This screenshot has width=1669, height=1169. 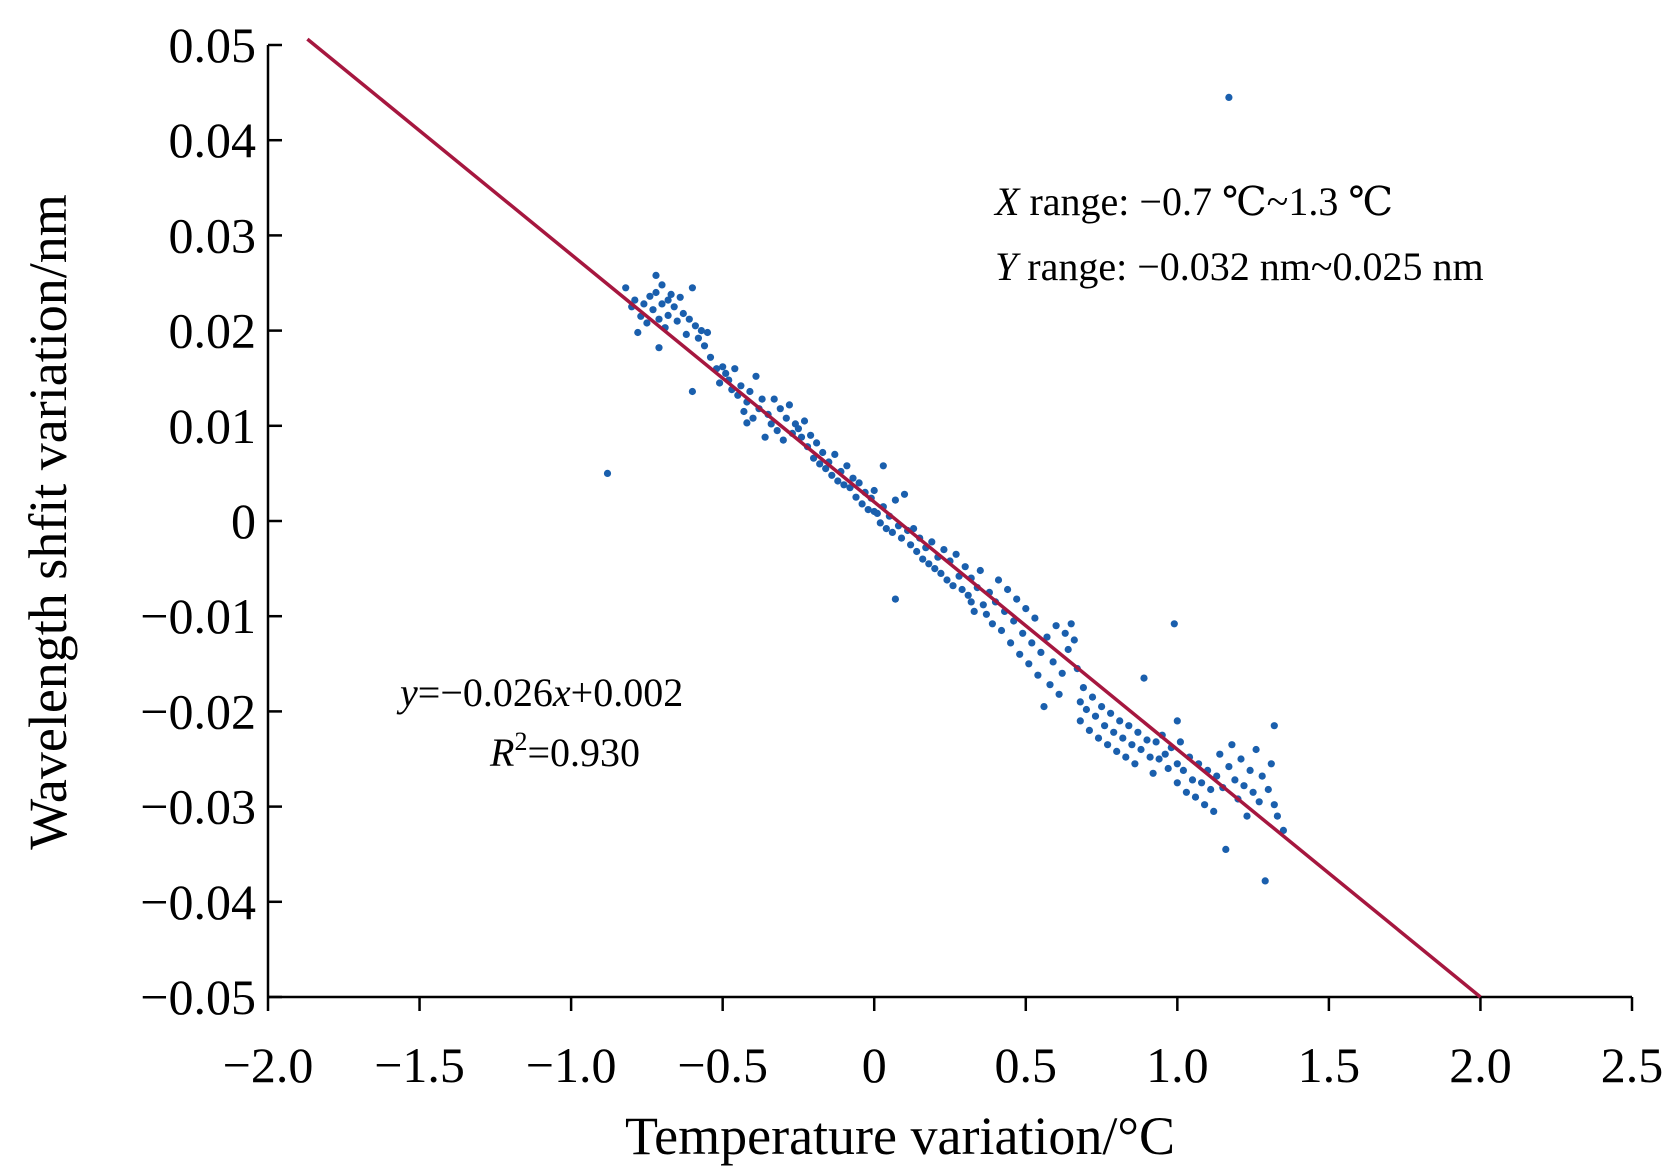 I want to click on y-tick-label: 0.01, so click(x=213, y=426).